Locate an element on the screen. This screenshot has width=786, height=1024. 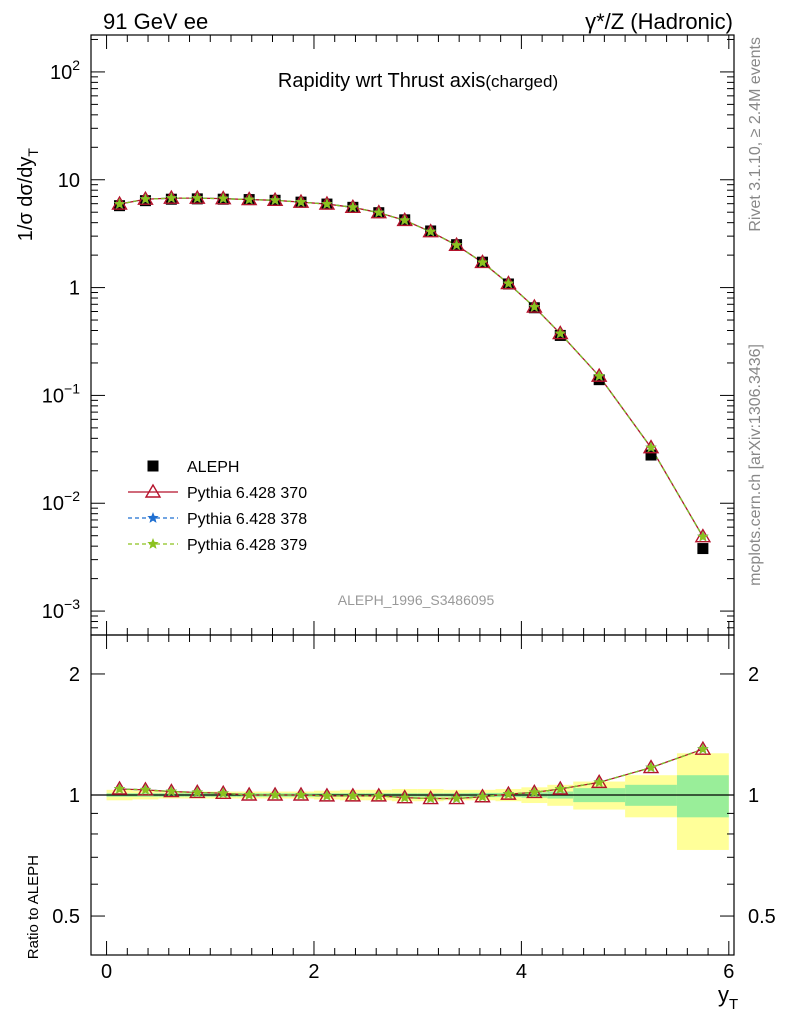
mcplots-label: mcplots.cern.ch [arXiv:1306.3436] is located at coordinates (755, 465).